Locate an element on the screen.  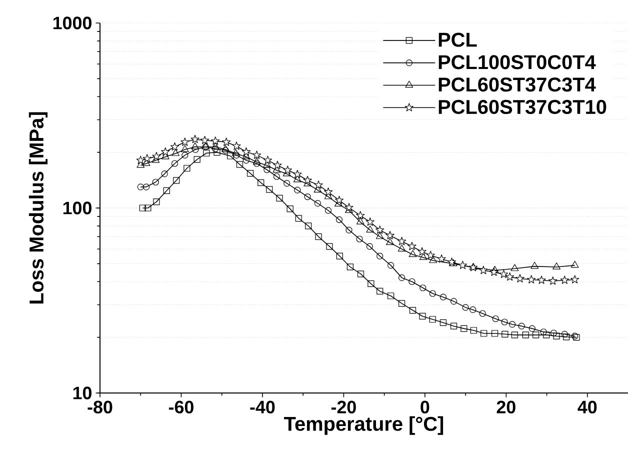
legend-label: PCL100ST0C0T4 is located at coordinates (517, 62).